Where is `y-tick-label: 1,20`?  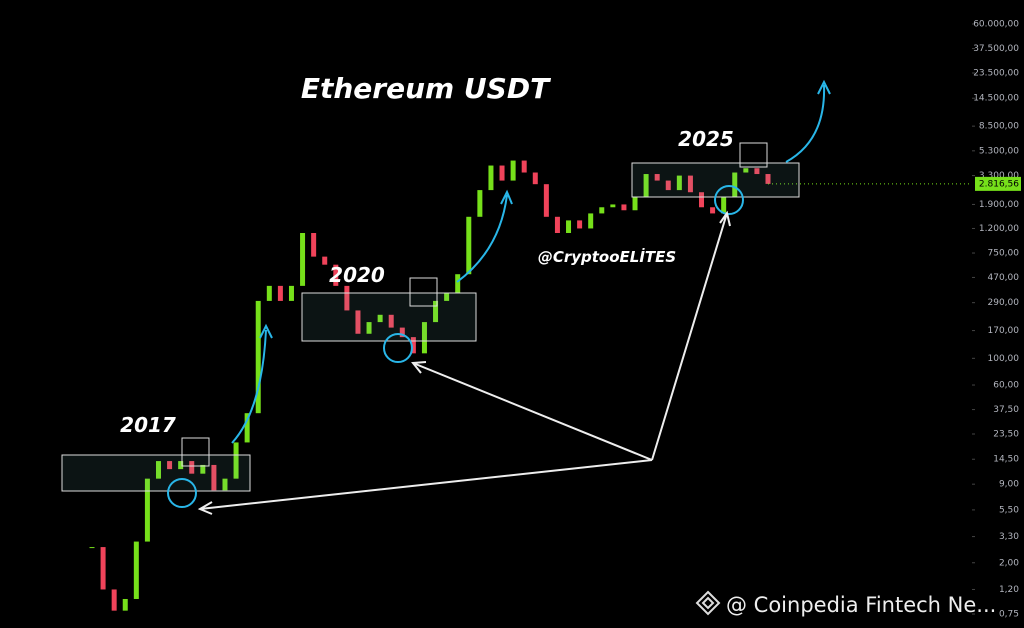
y-tick-label: 1,20 is located at coordinates (1009, 590).